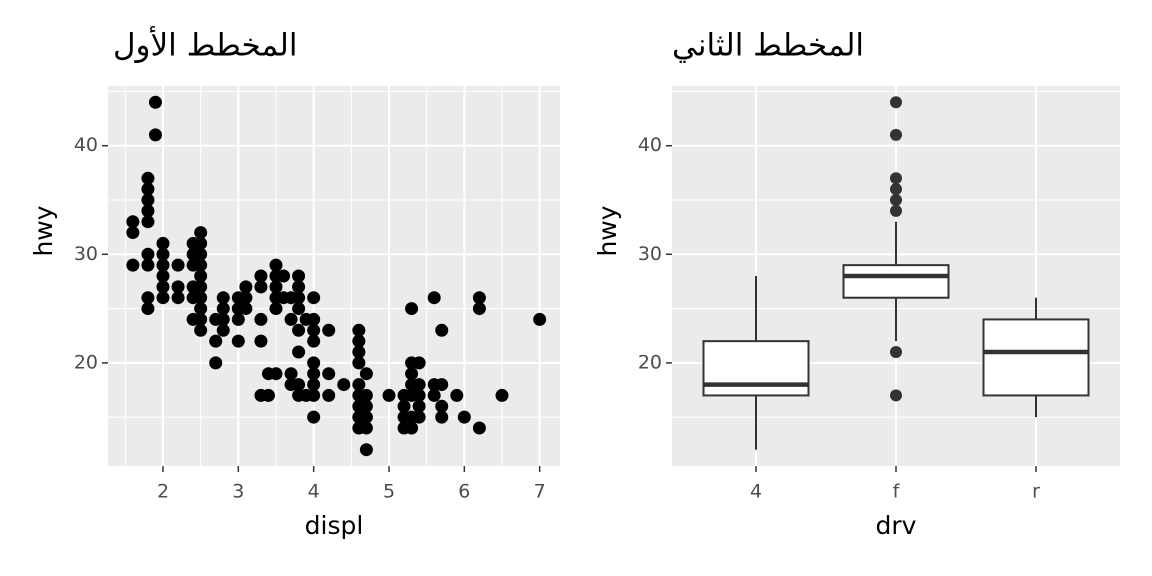 This screenshot has height=576, width=1152. I want to click on chart-title: المخطط الأول, so click(205, 45).